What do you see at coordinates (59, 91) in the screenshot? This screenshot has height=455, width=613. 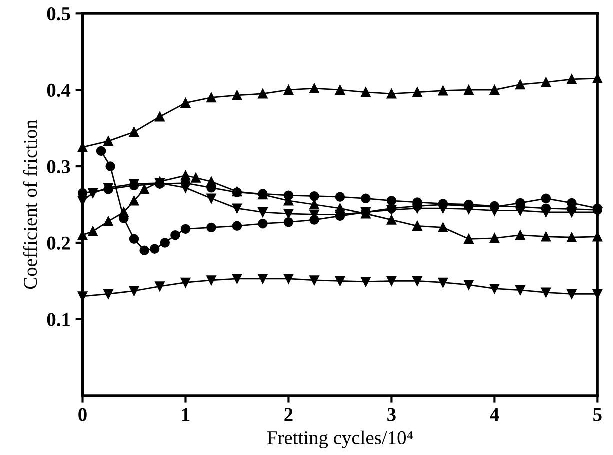 I see `y-tick-label: 0.4` at bounding box center [59, 91].